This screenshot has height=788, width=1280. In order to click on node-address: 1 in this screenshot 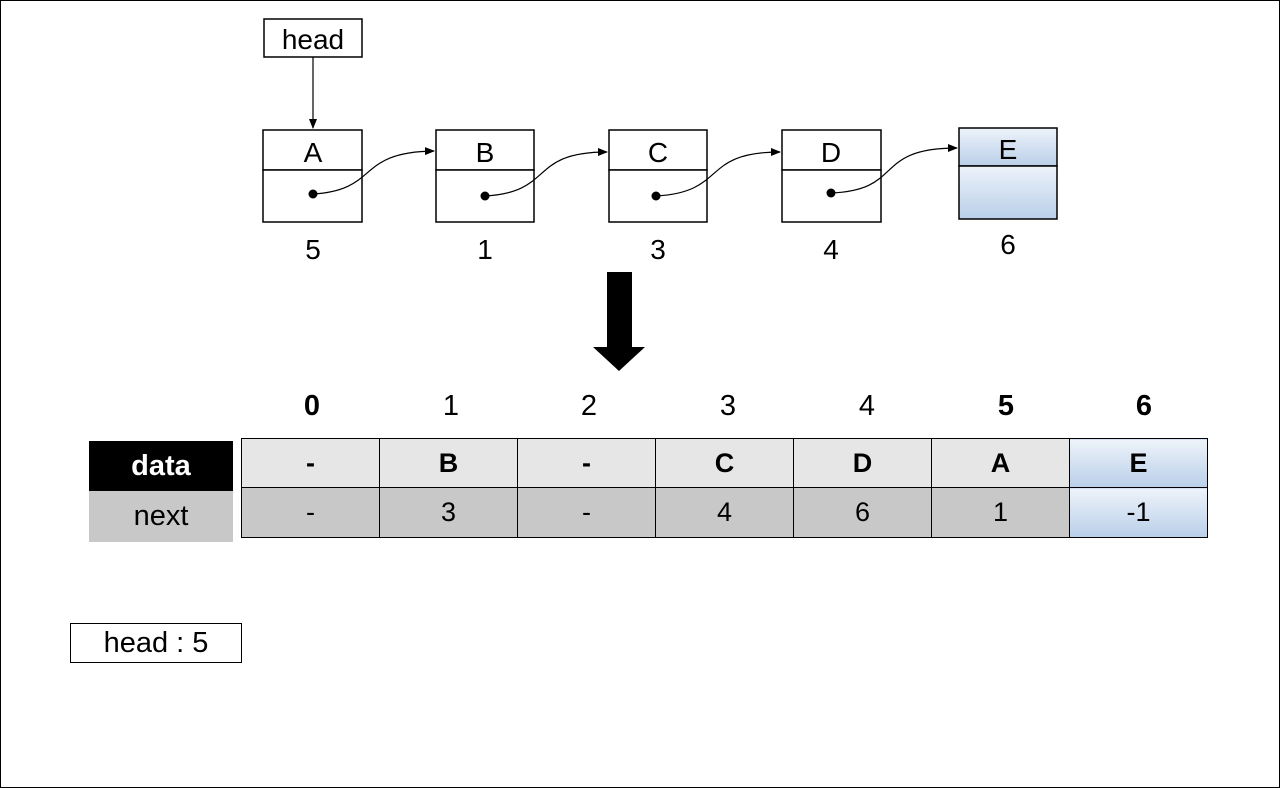, I will do `click(485, 249)`.